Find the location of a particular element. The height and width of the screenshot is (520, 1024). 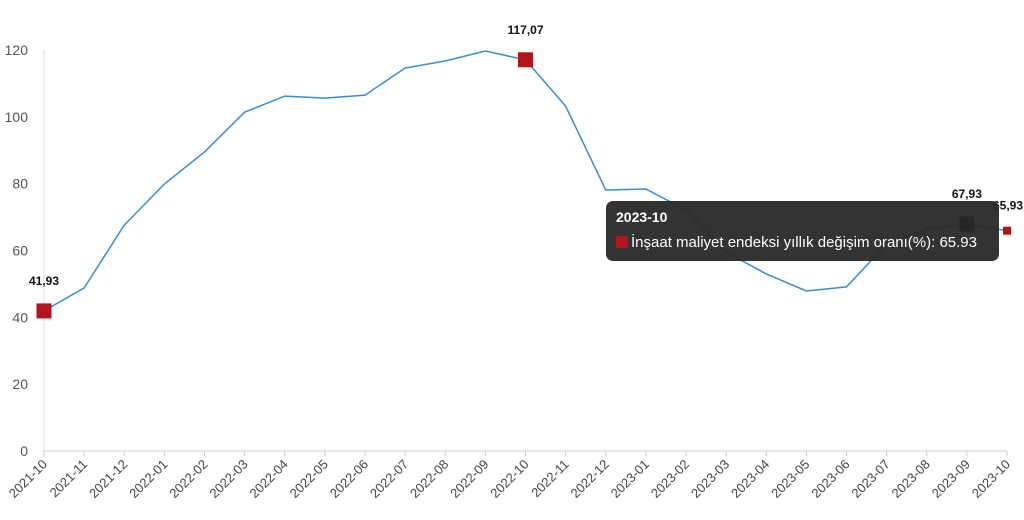

x-tick-label: 2022-10 is located at coordinates (509, 479).